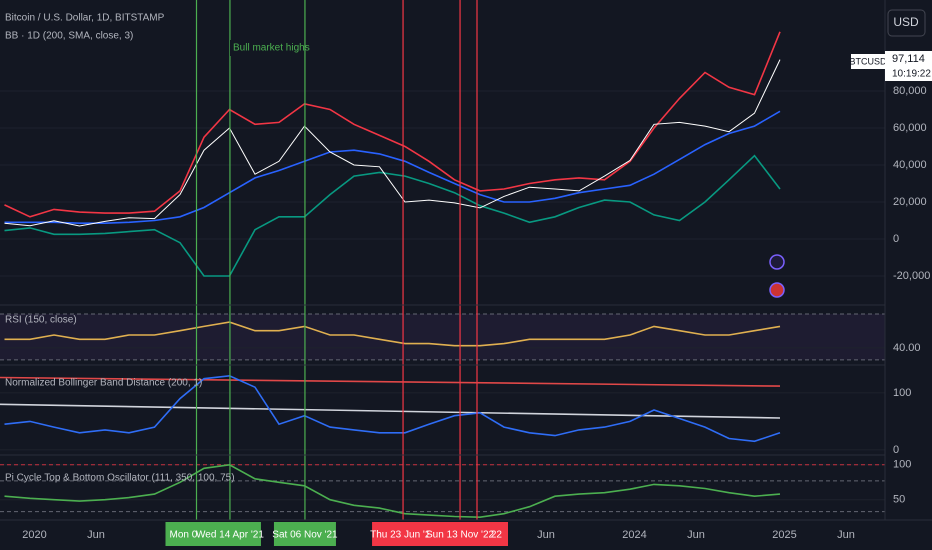 The height and width of the screenshot is (550, 932). I want to click on annotation-box, so click(266, 48).